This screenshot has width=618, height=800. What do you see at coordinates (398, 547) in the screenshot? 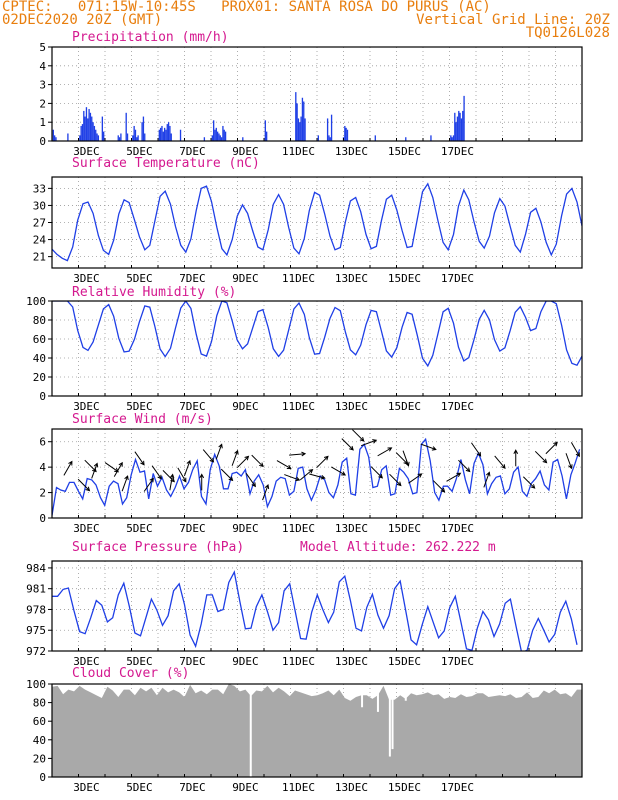
I see `panel-subtitle: Model Altitude: 262.222 m` at bounding box center [398, 547].